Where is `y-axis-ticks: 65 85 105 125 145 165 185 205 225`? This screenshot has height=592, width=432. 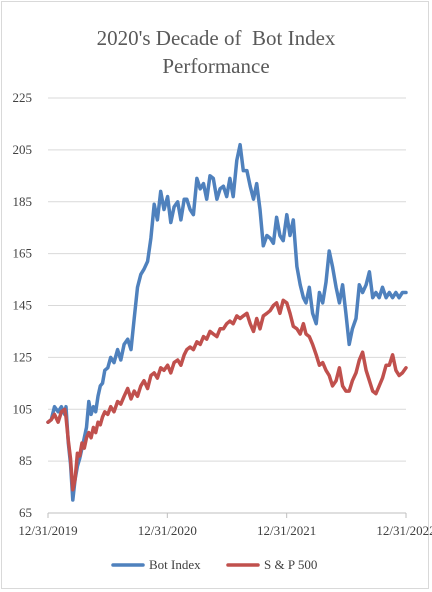
y-axis-ticks: 65 85 105 125 145 165 185 205 225 is located at coordinates (23, 305).